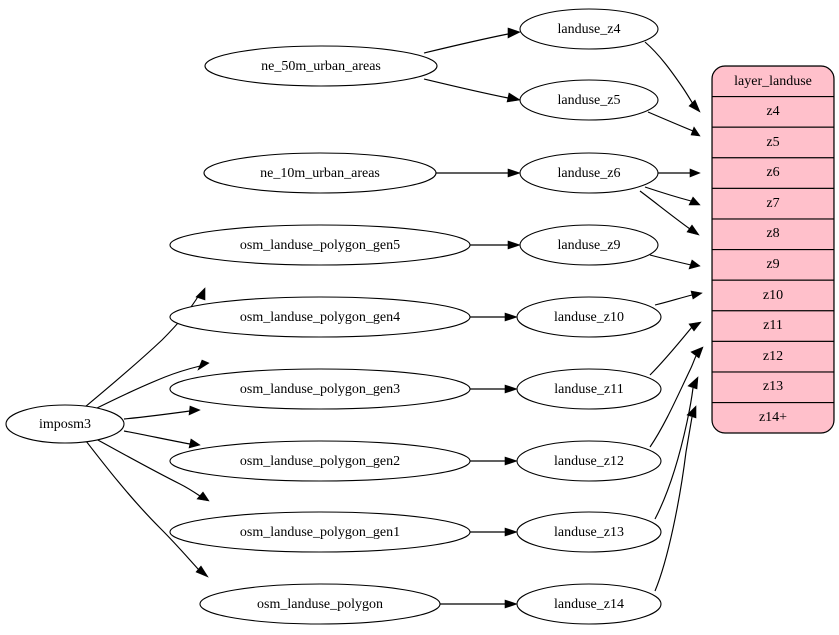 This screenshot has width=839, height=635. Describe the element at coordinates (478, 173) in the screenshot. I see `edge-ne10m-z6` at that location.